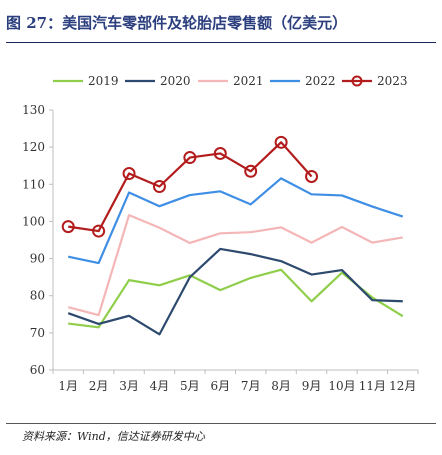  What do you see at coordinates (33, 110) in the screenshot?
I see `y-tick-label: 130` at bounding box center [33, 110].